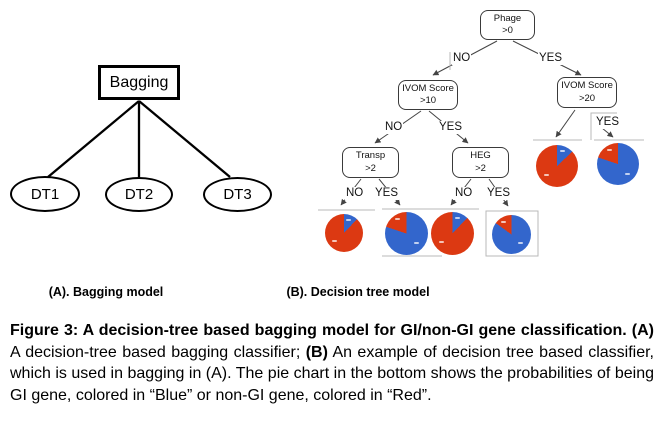  Describe the element at coordinates (507, 30) in the screenshot. I see `node-phage-line2: >0` at that location.